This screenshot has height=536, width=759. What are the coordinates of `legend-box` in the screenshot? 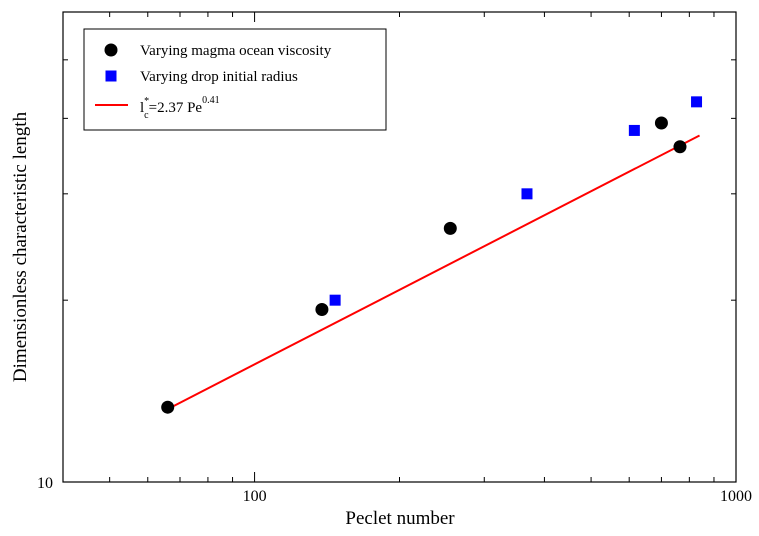 It's located at (235, 79).